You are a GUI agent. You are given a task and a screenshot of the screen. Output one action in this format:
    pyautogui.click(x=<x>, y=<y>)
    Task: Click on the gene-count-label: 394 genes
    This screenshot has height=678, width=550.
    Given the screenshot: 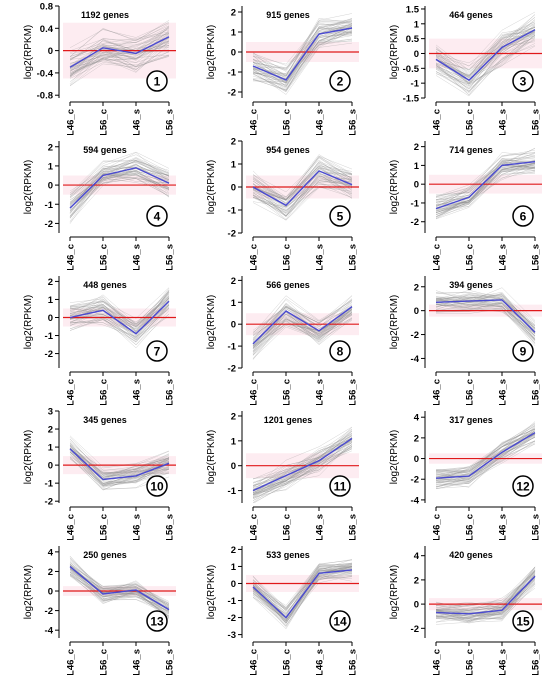 What is the action you would take?
    pyautogui.click(x=471, y=285)
    